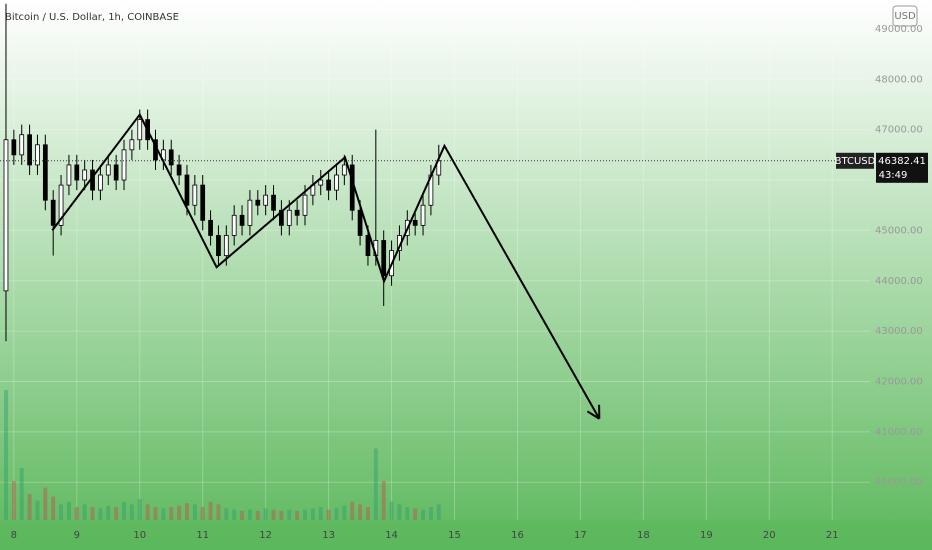 This screenshot has width=932, height=550. Describe the element at coordinates (899, 331) in the screenshot. I see `y-tick-label: 43000.00` at that location.